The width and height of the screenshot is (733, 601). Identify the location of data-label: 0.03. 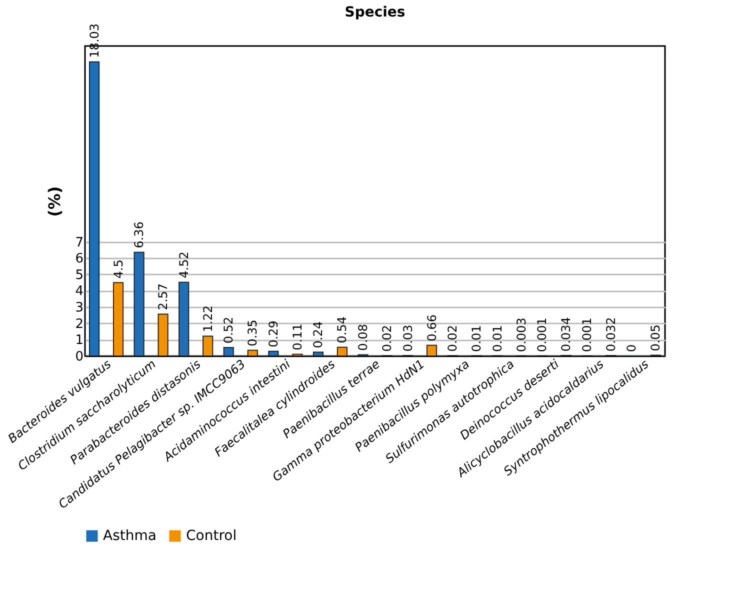
(407, 338).